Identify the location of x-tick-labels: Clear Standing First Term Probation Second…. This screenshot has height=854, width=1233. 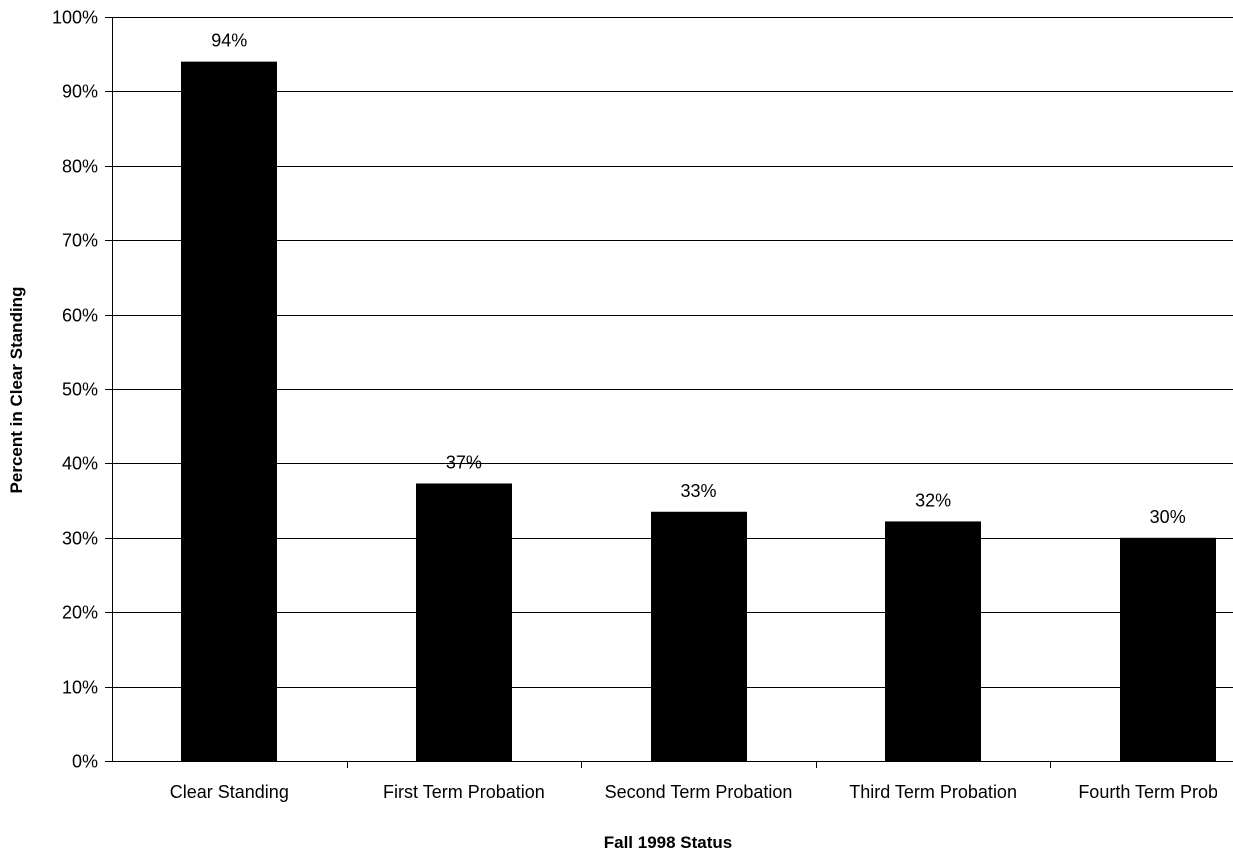
(701, 792).